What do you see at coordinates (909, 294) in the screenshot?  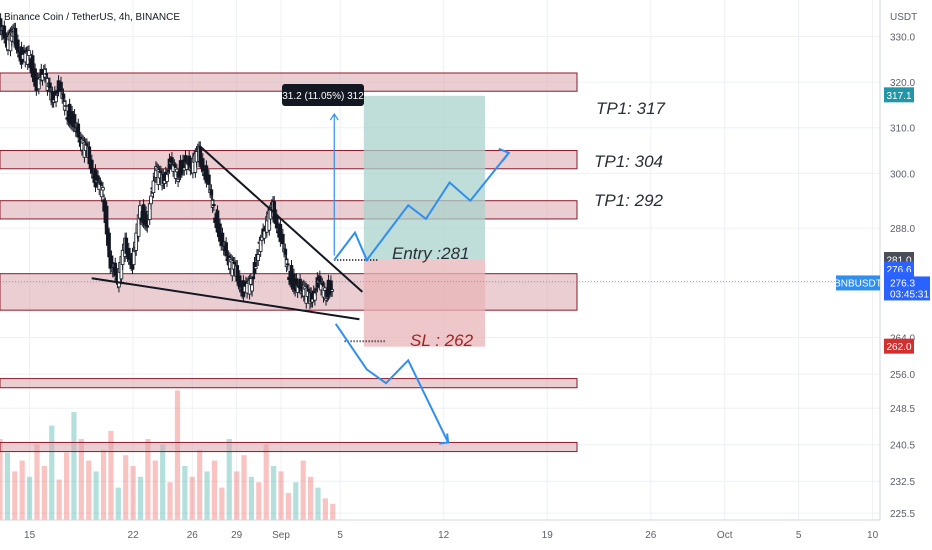 I see `countdown-timer: 03:45:31` at bounding box center [909, 294].